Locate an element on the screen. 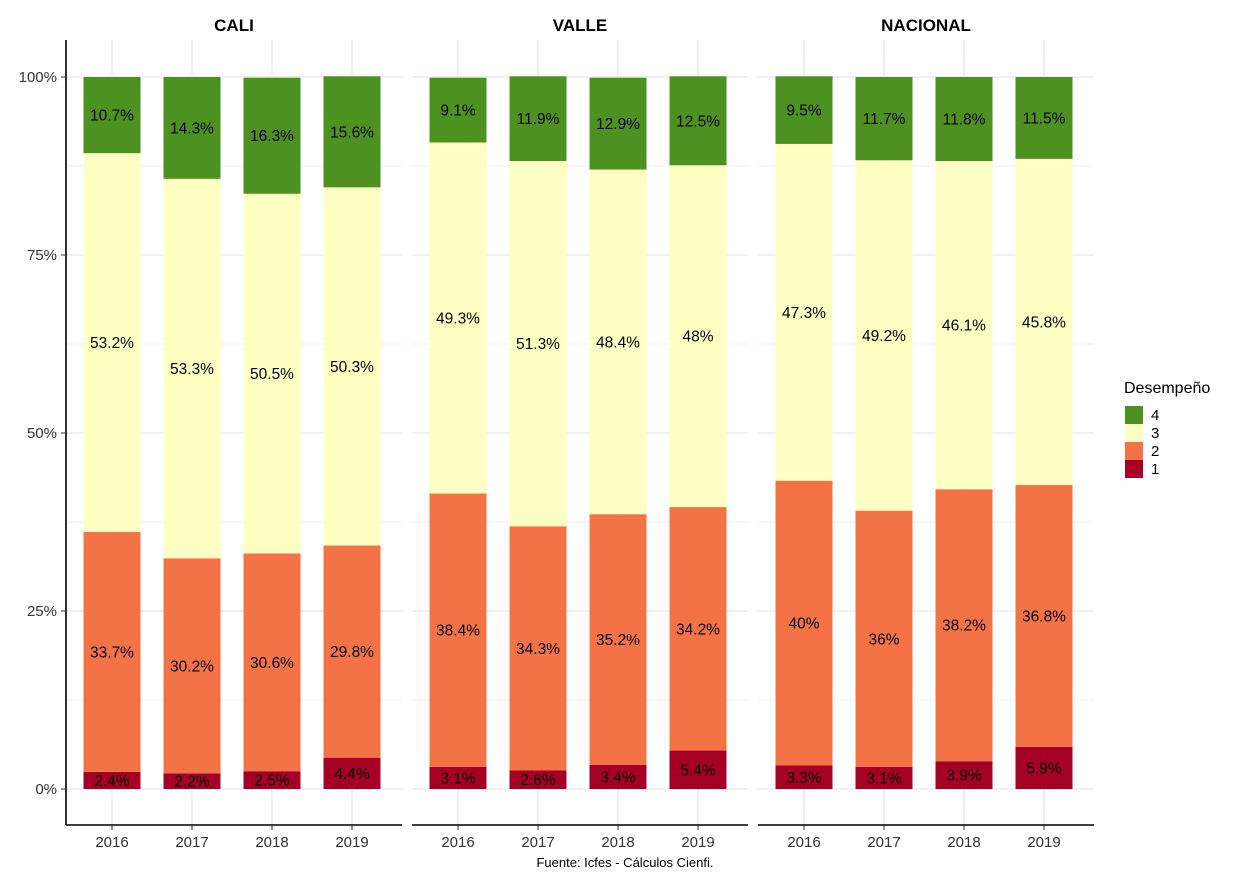  bar-cali-2017: 2.2% 30.2% 53.3% 14.3% is located at coordinates (192, 434).